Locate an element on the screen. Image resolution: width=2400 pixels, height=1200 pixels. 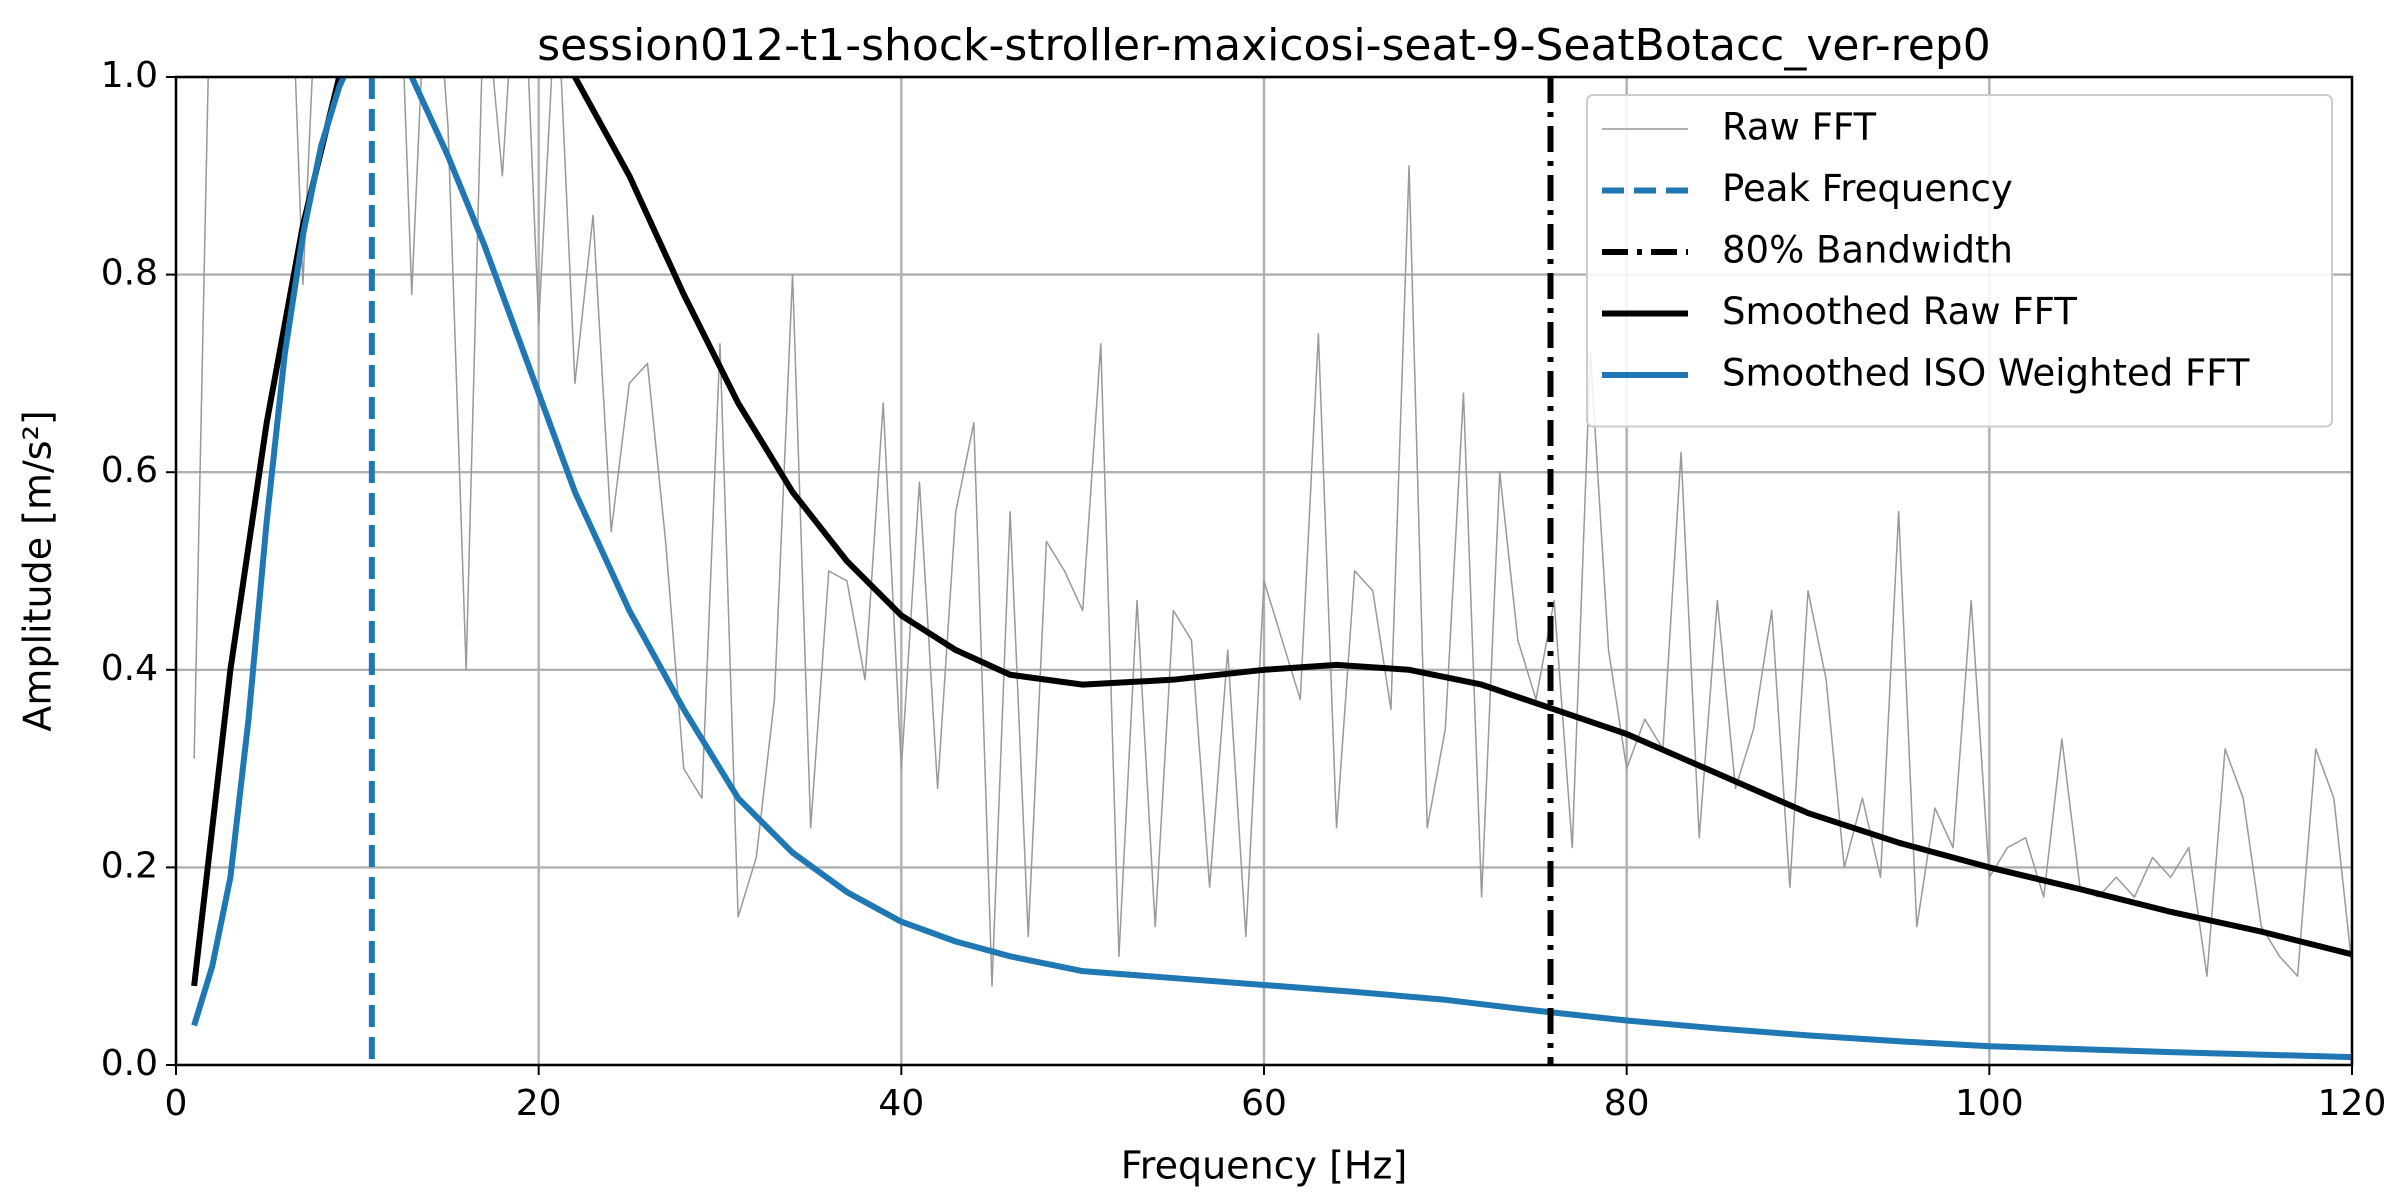
y-tick-label: 1.0 is located at coordinates (129, 75).